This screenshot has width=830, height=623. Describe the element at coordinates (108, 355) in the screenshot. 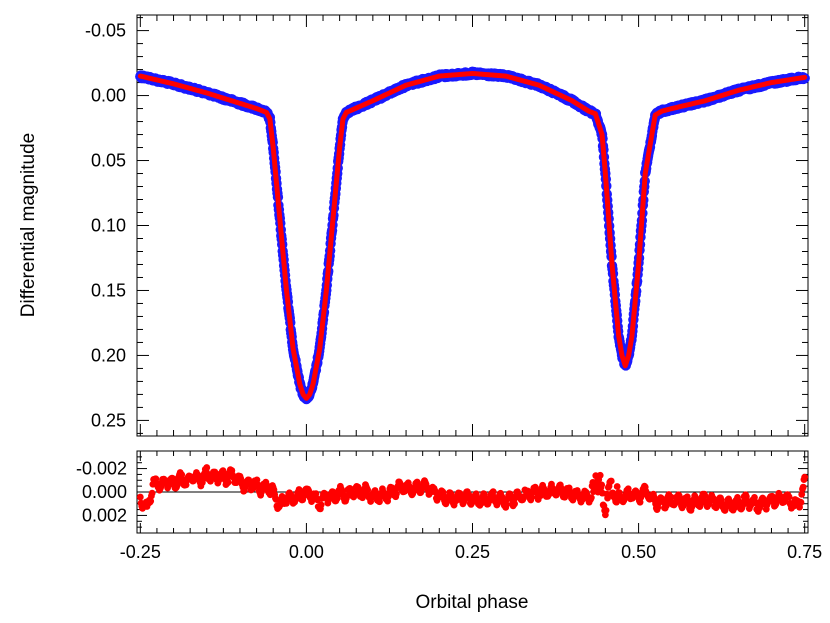

I see `y-tick-label: 0.20` at that location.